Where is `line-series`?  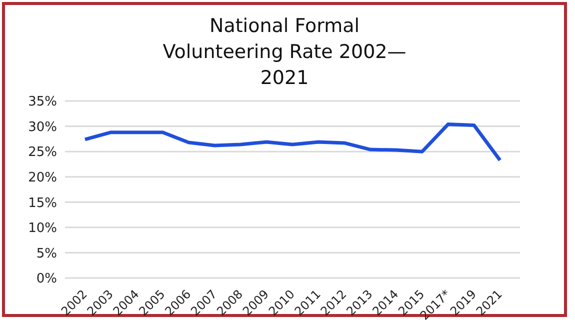
line-series is located at coordinates (292, 142).